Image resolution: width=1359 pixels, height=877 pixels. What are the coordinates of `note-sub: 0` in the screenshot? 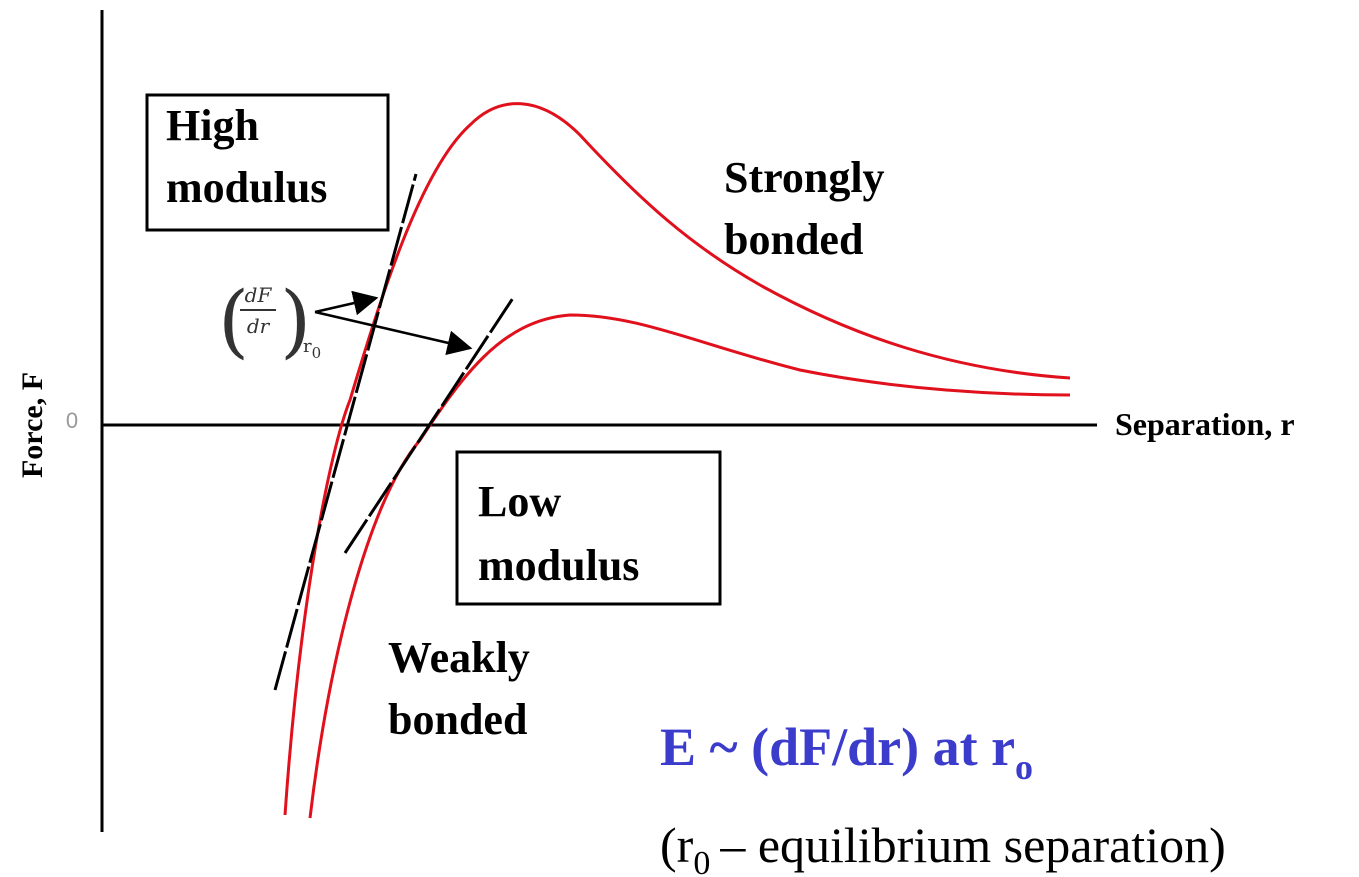 It's located at (701, 861).